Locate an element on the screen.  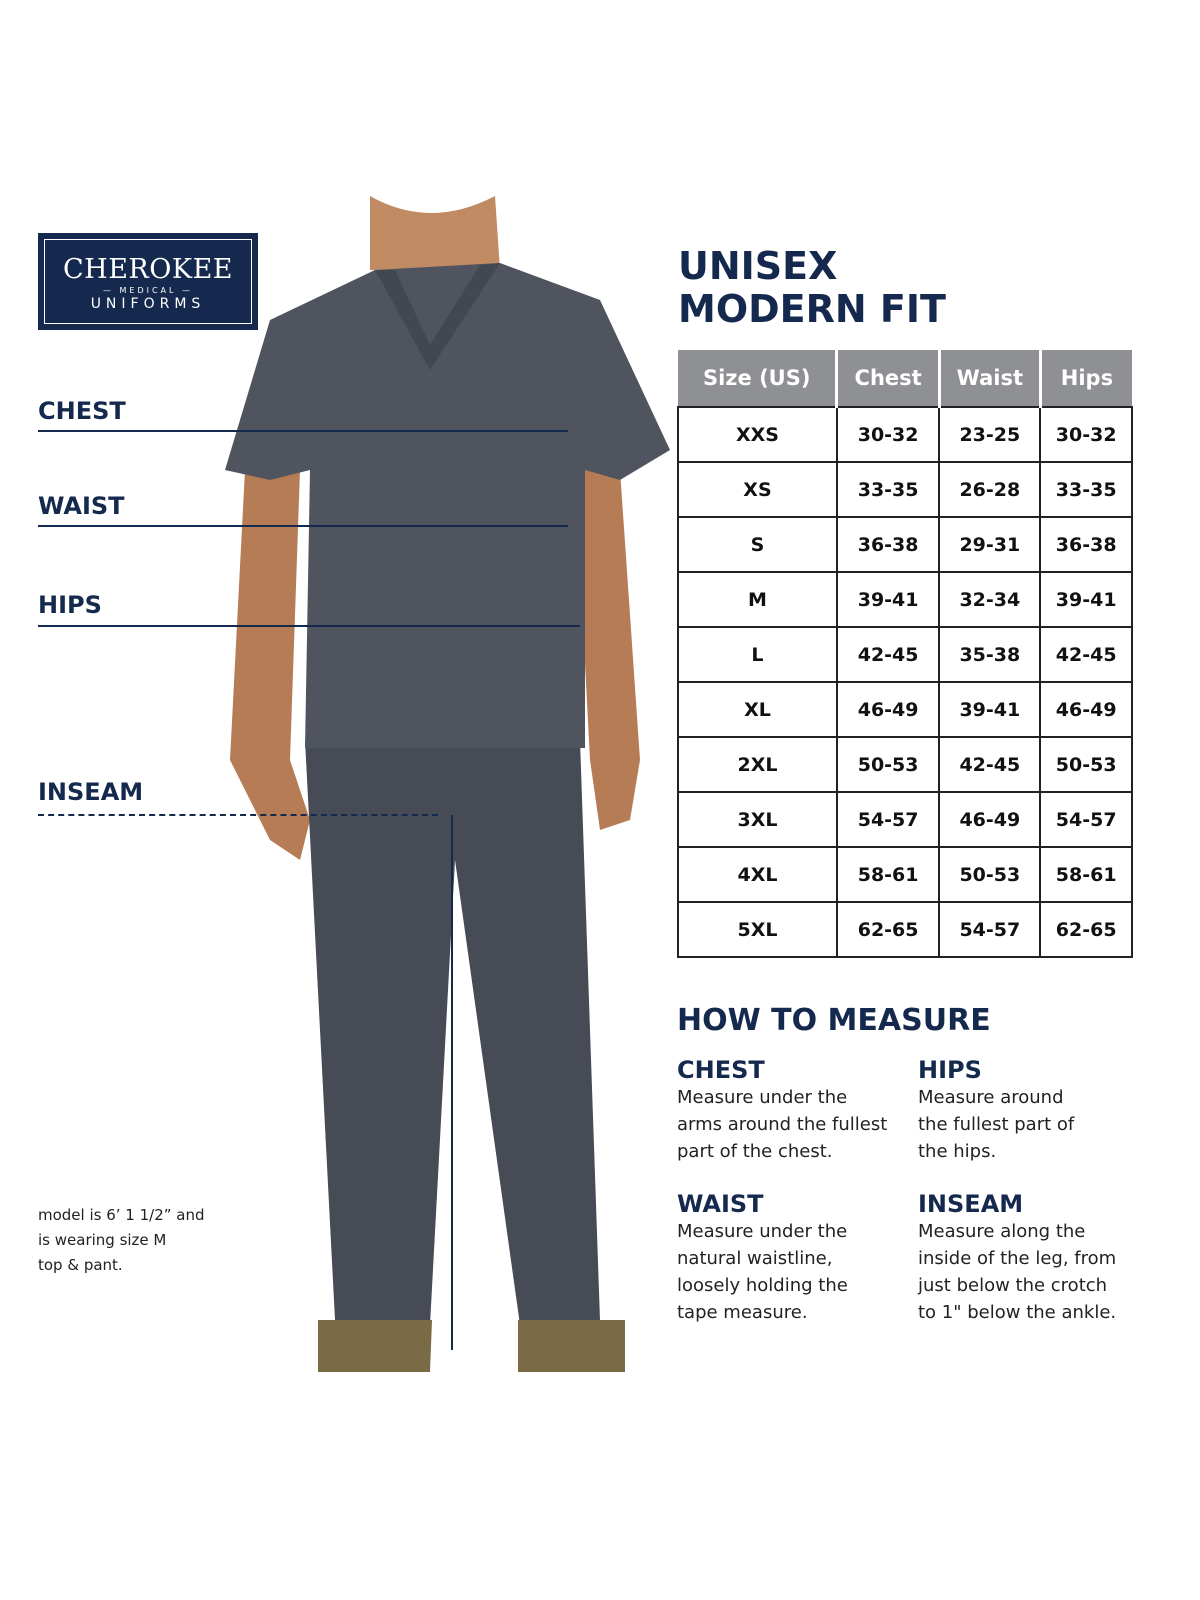
table-row: 5XL 62-65 54-57 62-65 is located at coordinates (905, 929).